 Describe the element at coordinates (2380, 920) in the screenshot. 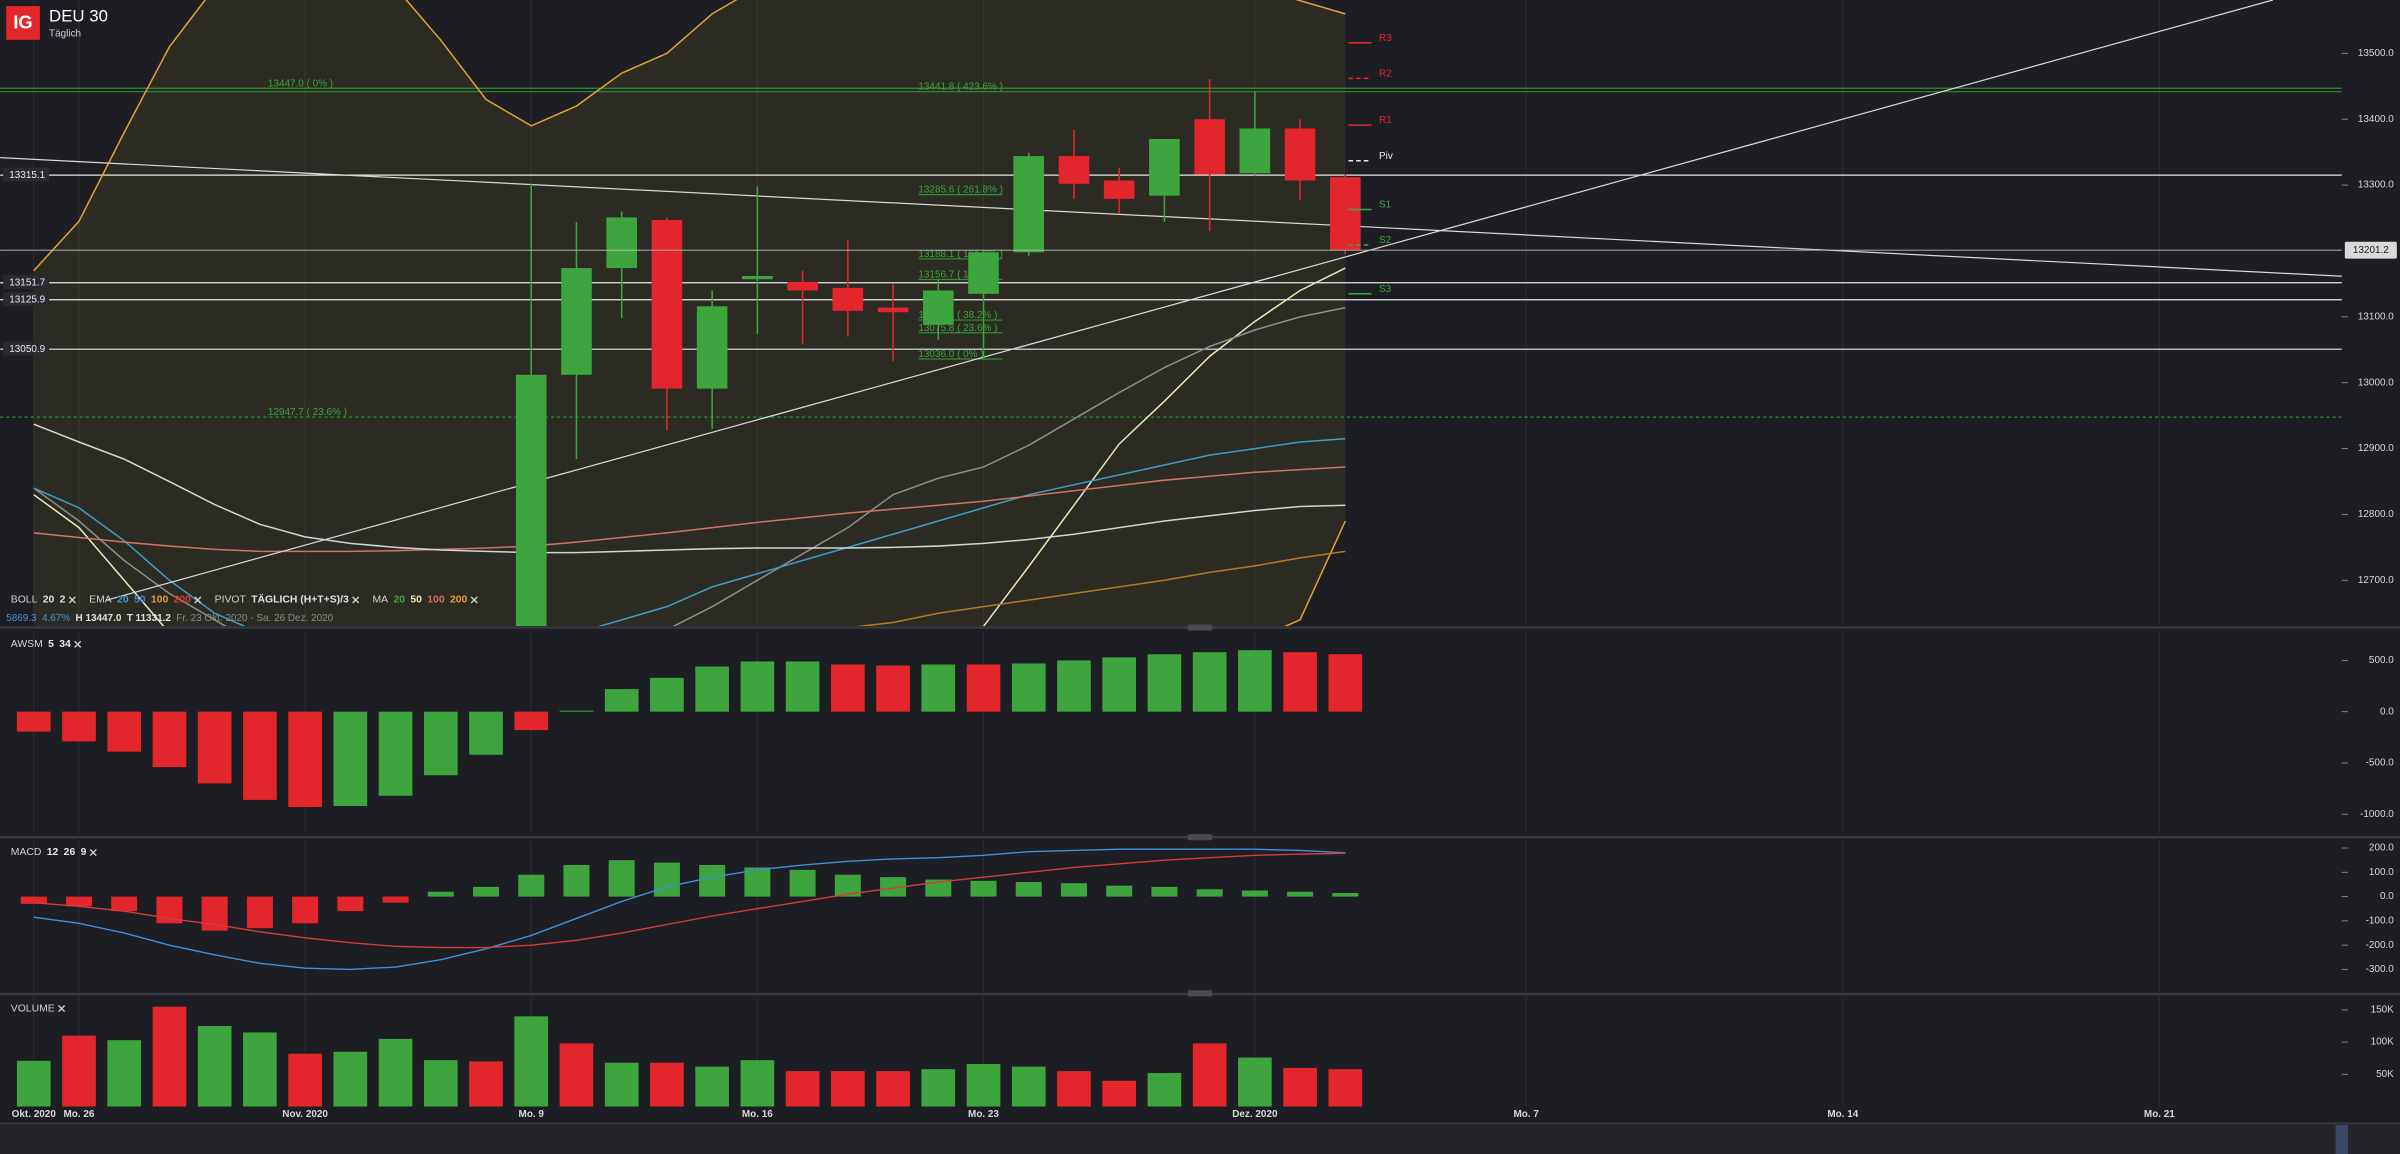

I see `y-tick-label: -100.0` at that location.